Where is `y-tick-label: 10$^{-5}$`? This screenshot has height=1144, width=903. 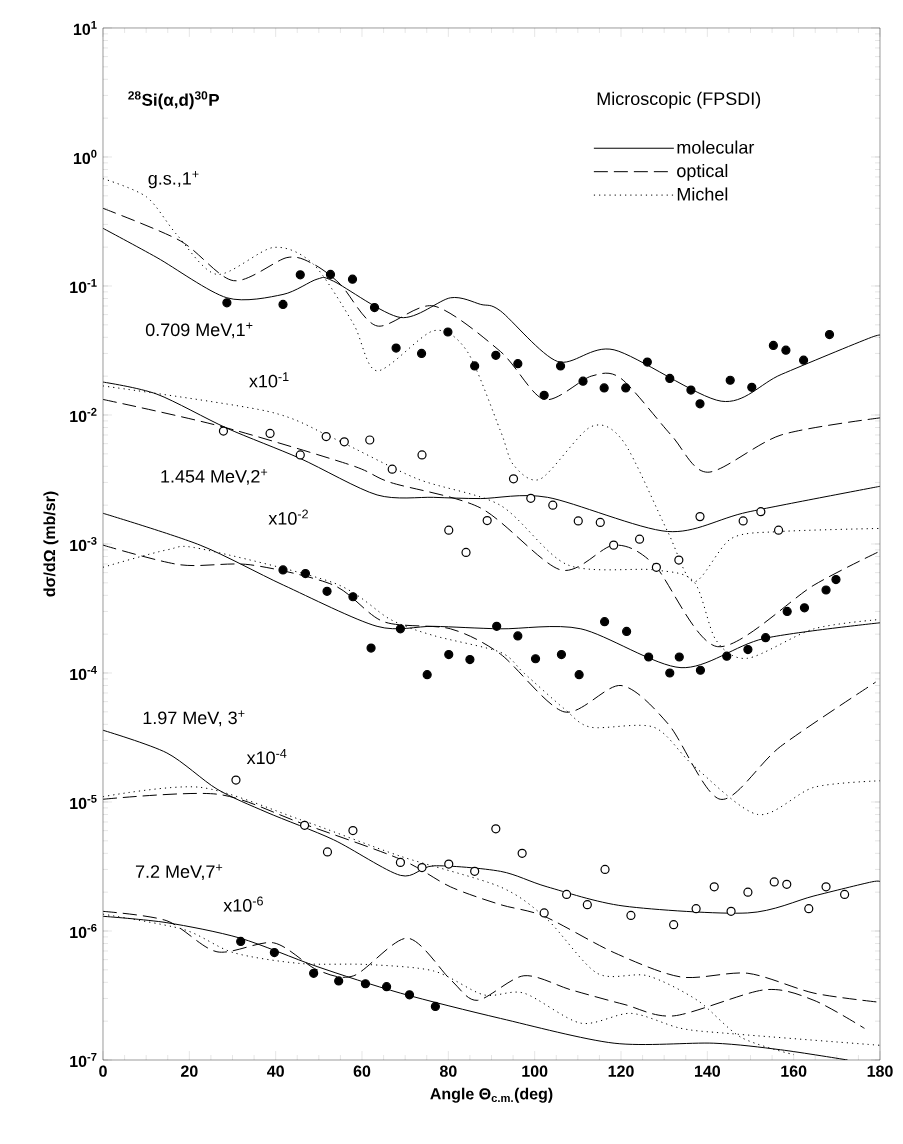 y-tick-label: 10$^{-5}$ is located at coordinates (83, 802).